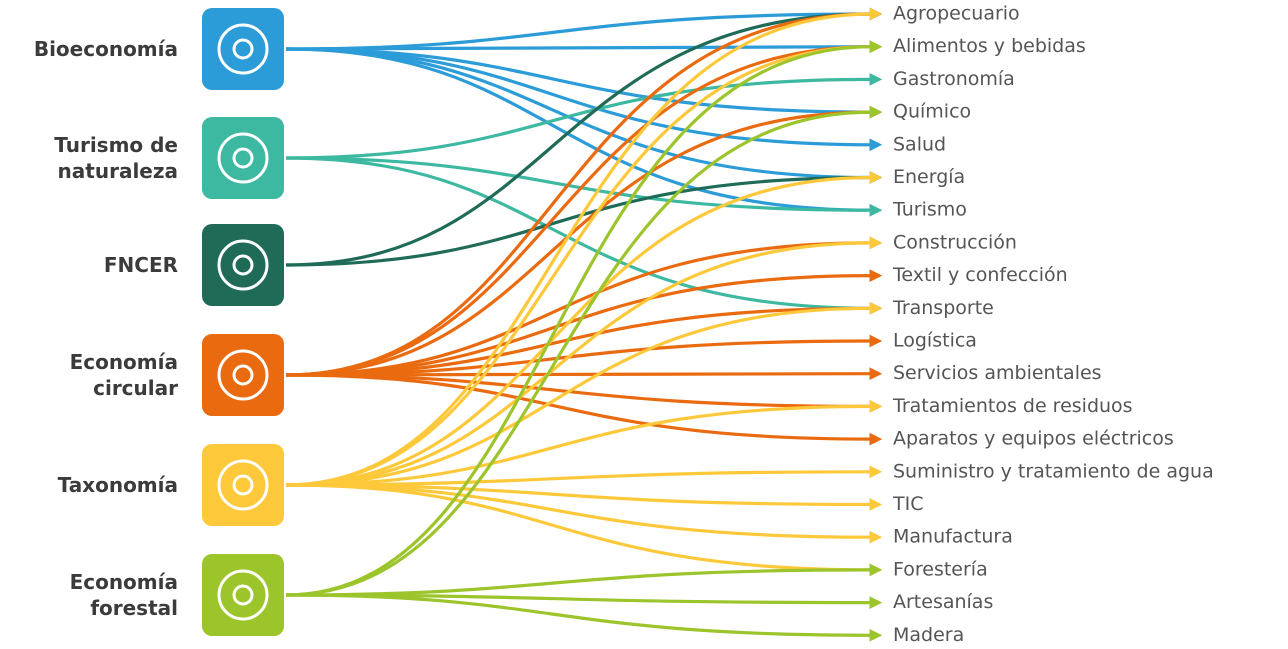 The width and height of the screenshot is (1288, 649). Describe the element at coordinates (929, 177) in the screenshot. I see `target-label: Energía` at that location.